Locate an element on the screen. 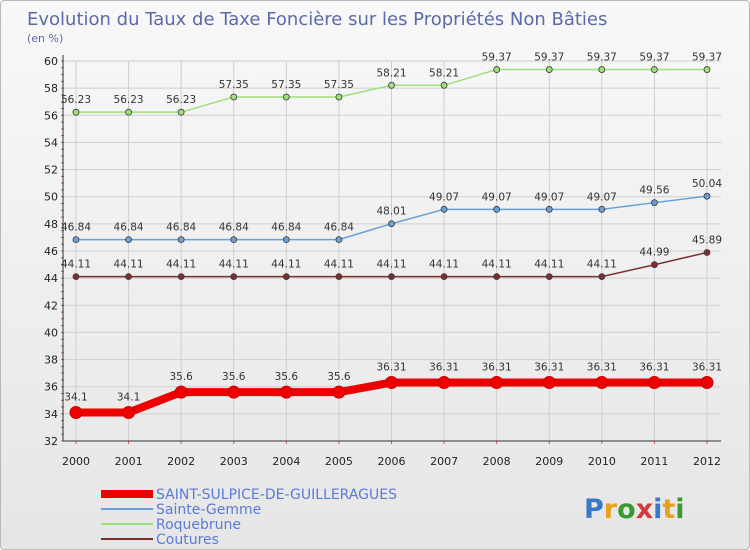 The image size is (750, 550). legend-label: Roquebrune is located at coordinates (198, 525).